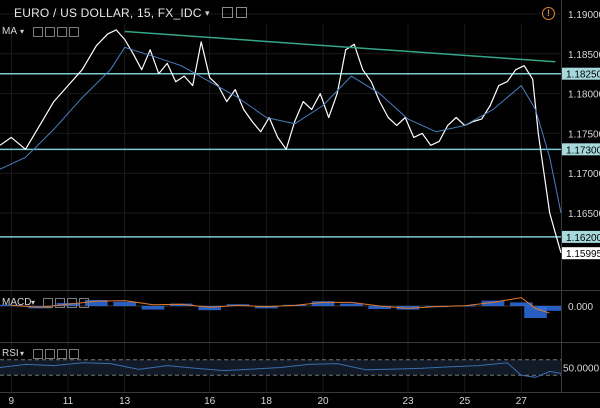 This screenshot has width=600, height=408. What do you see at coordinates (60, 303) in the screenshot?
I see `macd-settings-icon` at bounding box center [60, 303].